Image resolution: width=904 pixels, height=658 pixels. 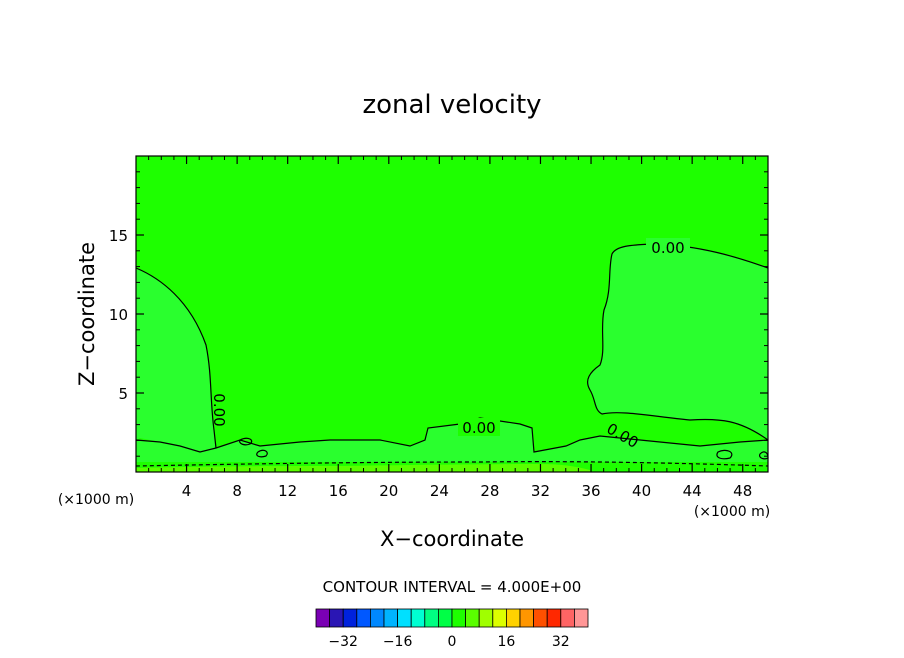 I want to click on x-axis-label: X−coordinate, so click(x=452, y=539).